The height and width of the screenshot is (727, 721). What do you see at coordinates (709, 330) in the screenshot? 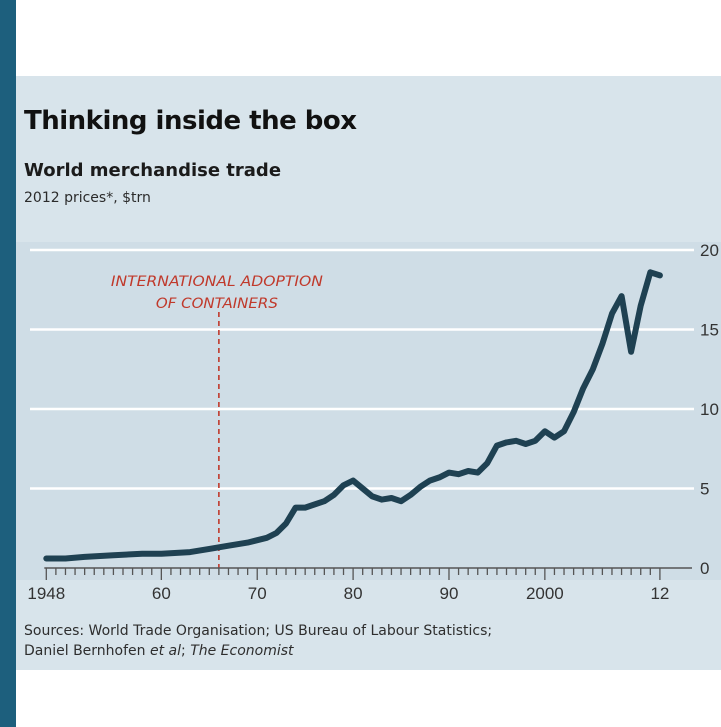
I see `y-tick-label: 15` at bounding box center [709, 330].